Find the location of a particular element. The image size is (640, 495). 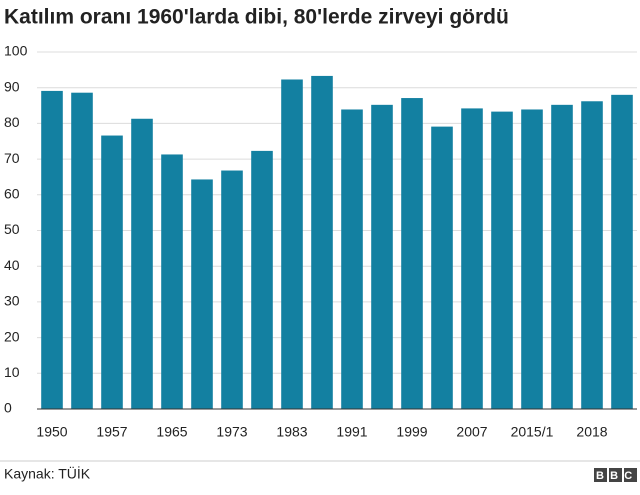

y-tick-label: 50 is located at coordinates (12, 229).